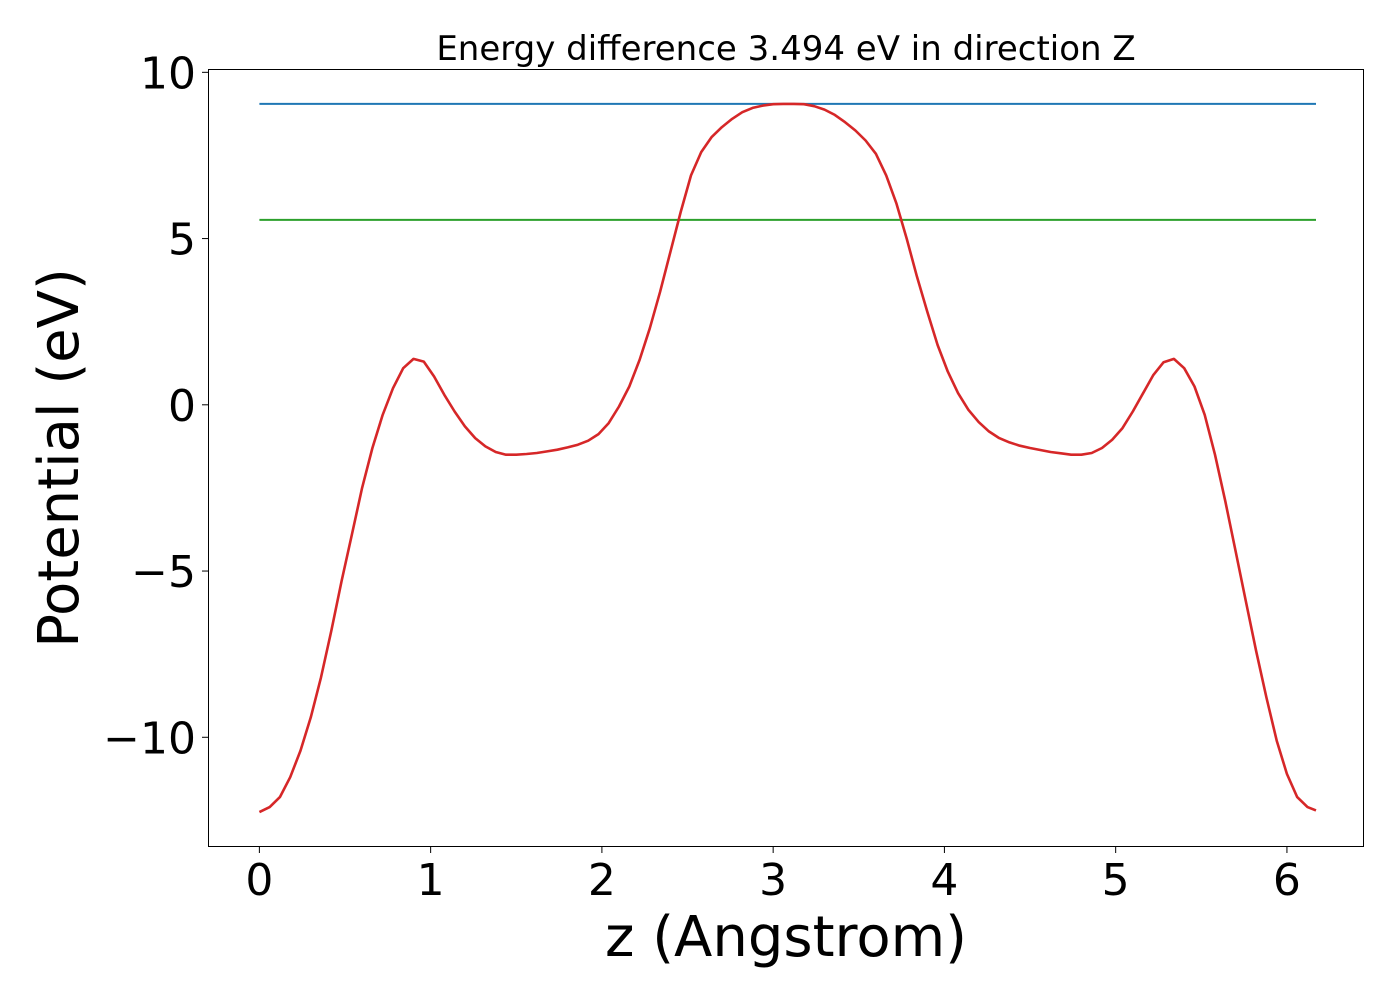 This screenshot has height=1000, width=1400. Describe the element at coordinates (431, 880) in the screenshot. I see `x-tick-label: 1` at that location.